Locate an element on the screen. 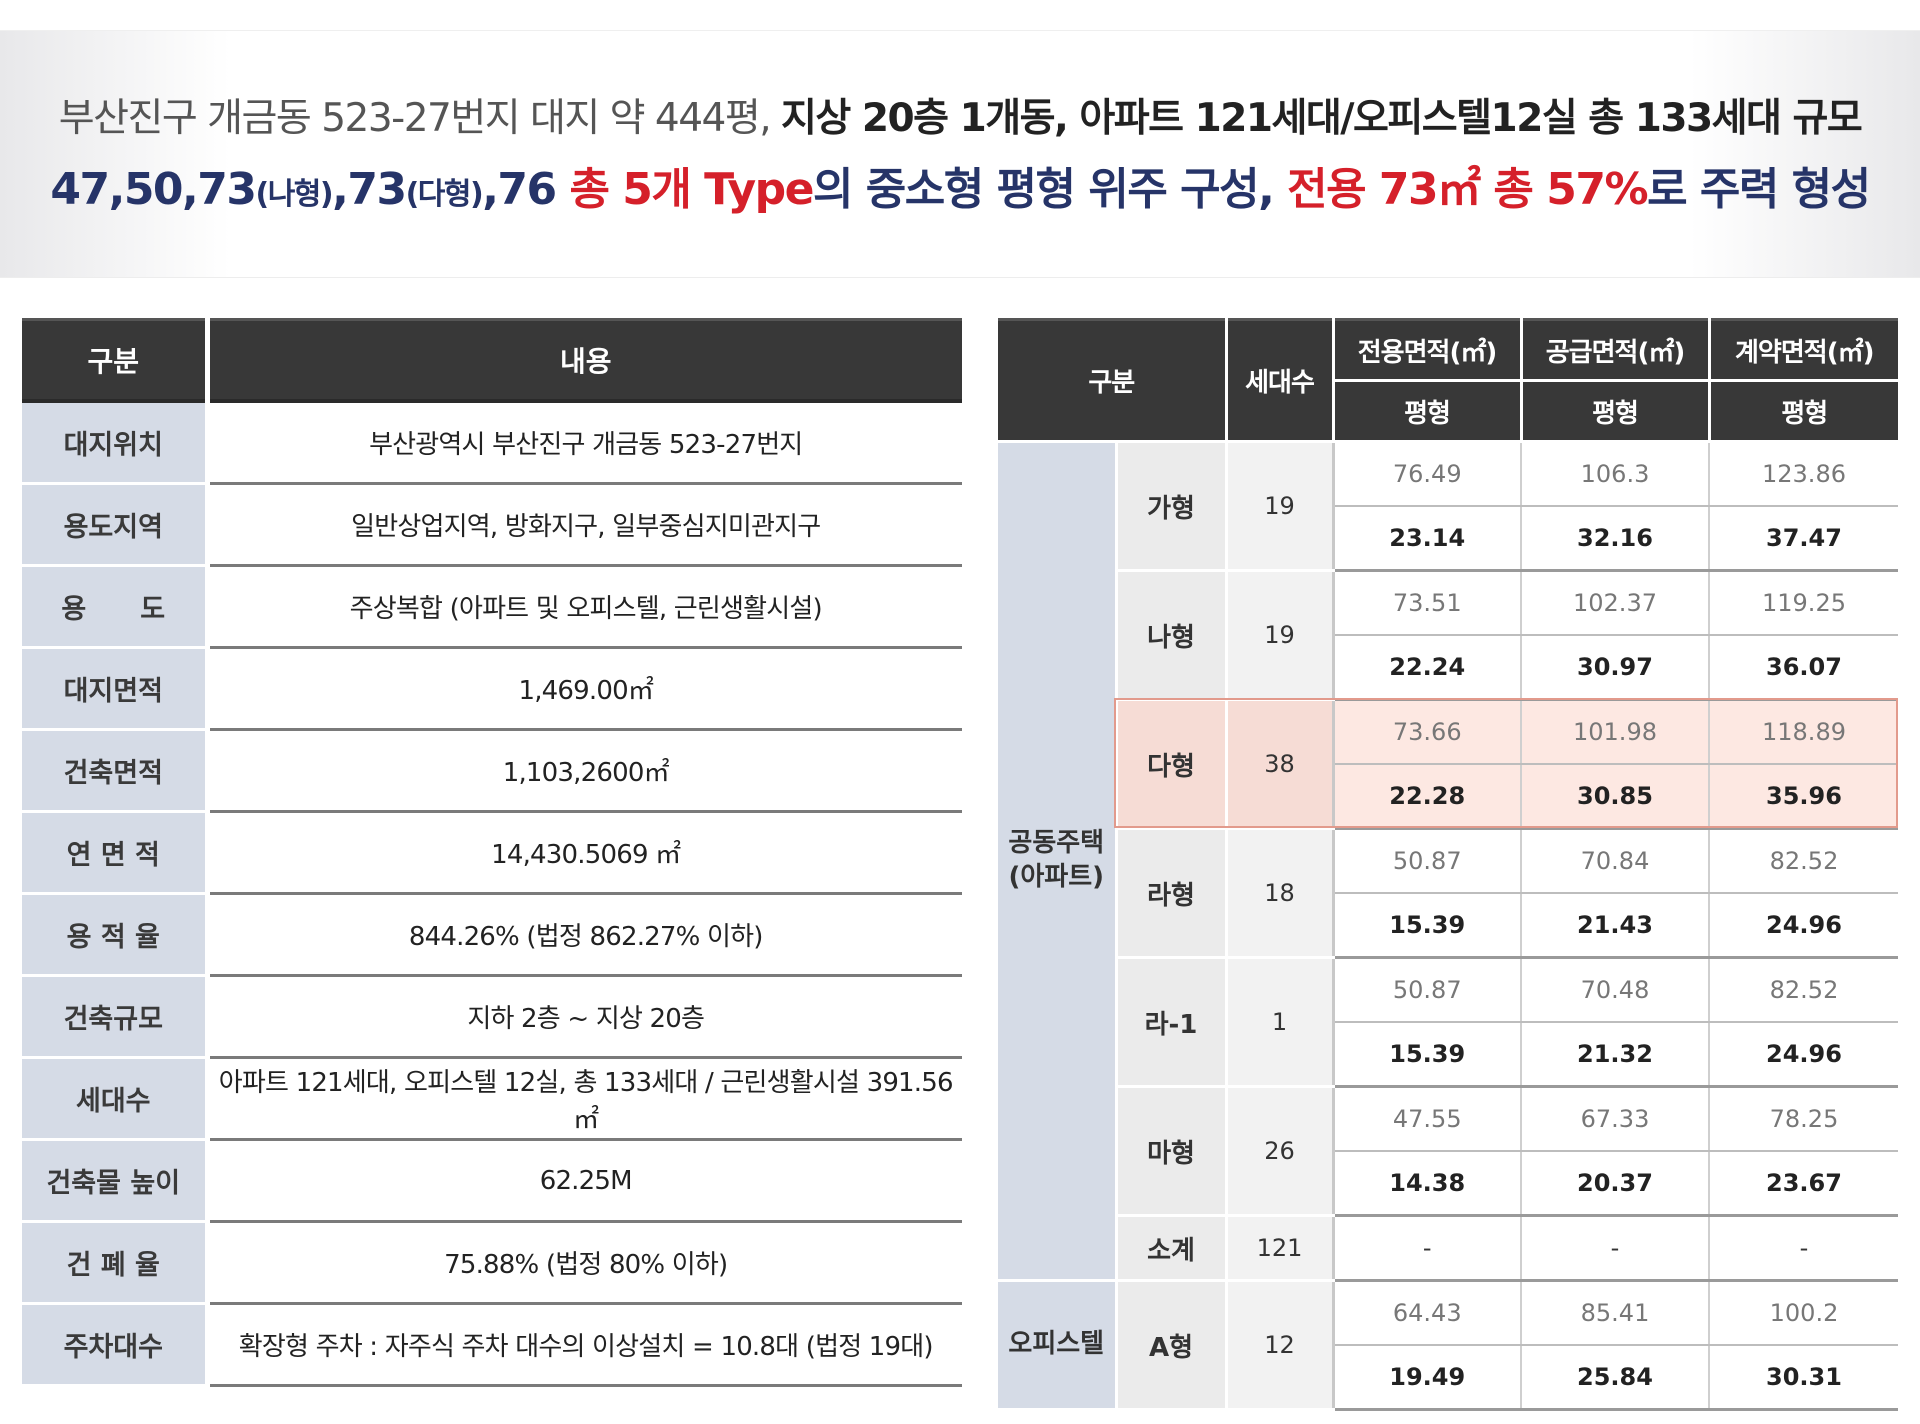 The image size is (1920, 1424). table-row: 15.39 21.32 24.96 is located at coordinates (1448, 1055).